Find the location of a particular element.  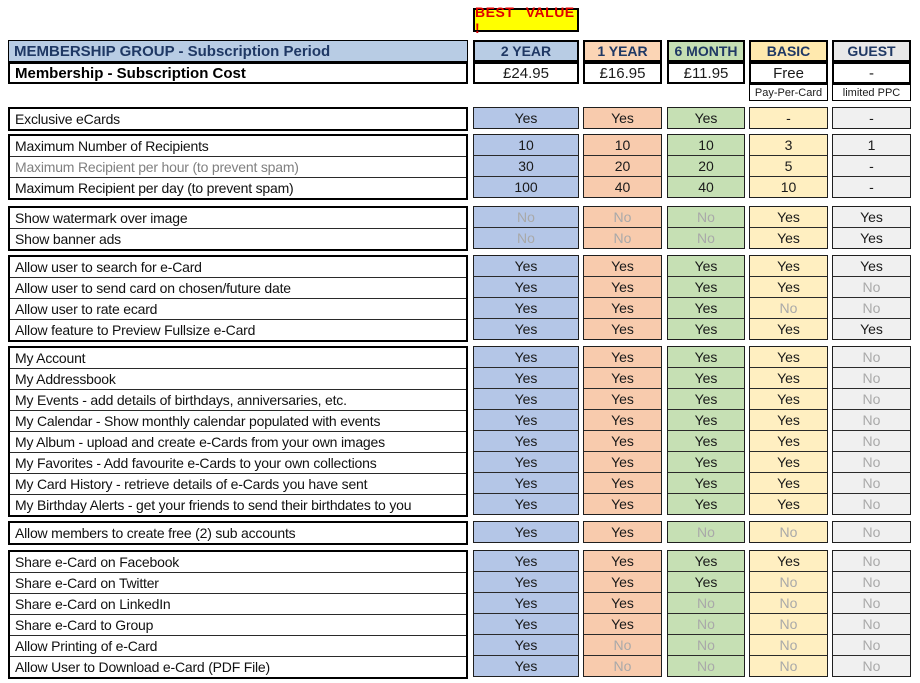

value-group-1year: Yes Yes Yes Yes is located at coordinates (622, 297).